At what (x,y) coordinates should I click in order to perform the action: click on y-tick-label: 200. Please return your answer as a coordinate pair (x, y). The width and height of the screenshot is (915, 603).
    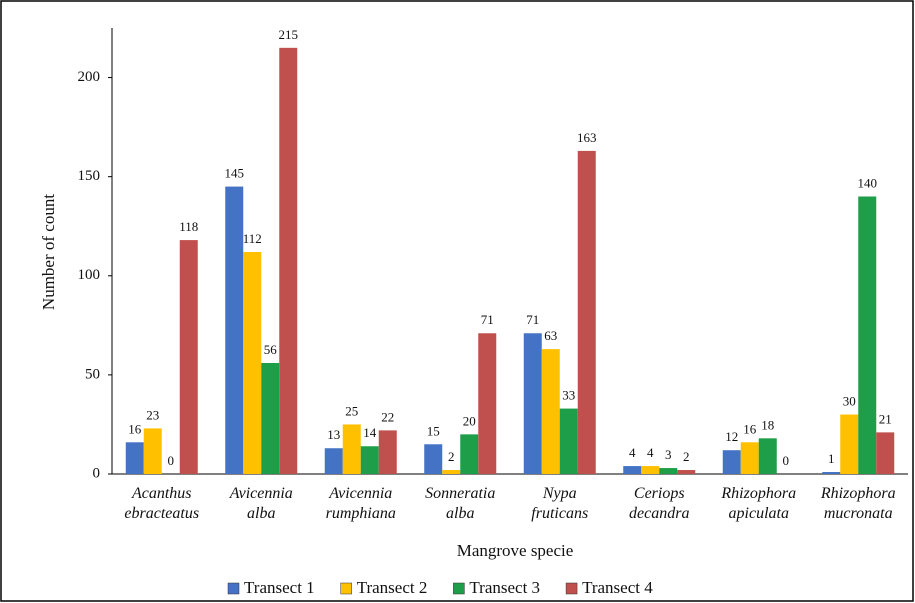
    Looking at the image, I should click on (89, 77).